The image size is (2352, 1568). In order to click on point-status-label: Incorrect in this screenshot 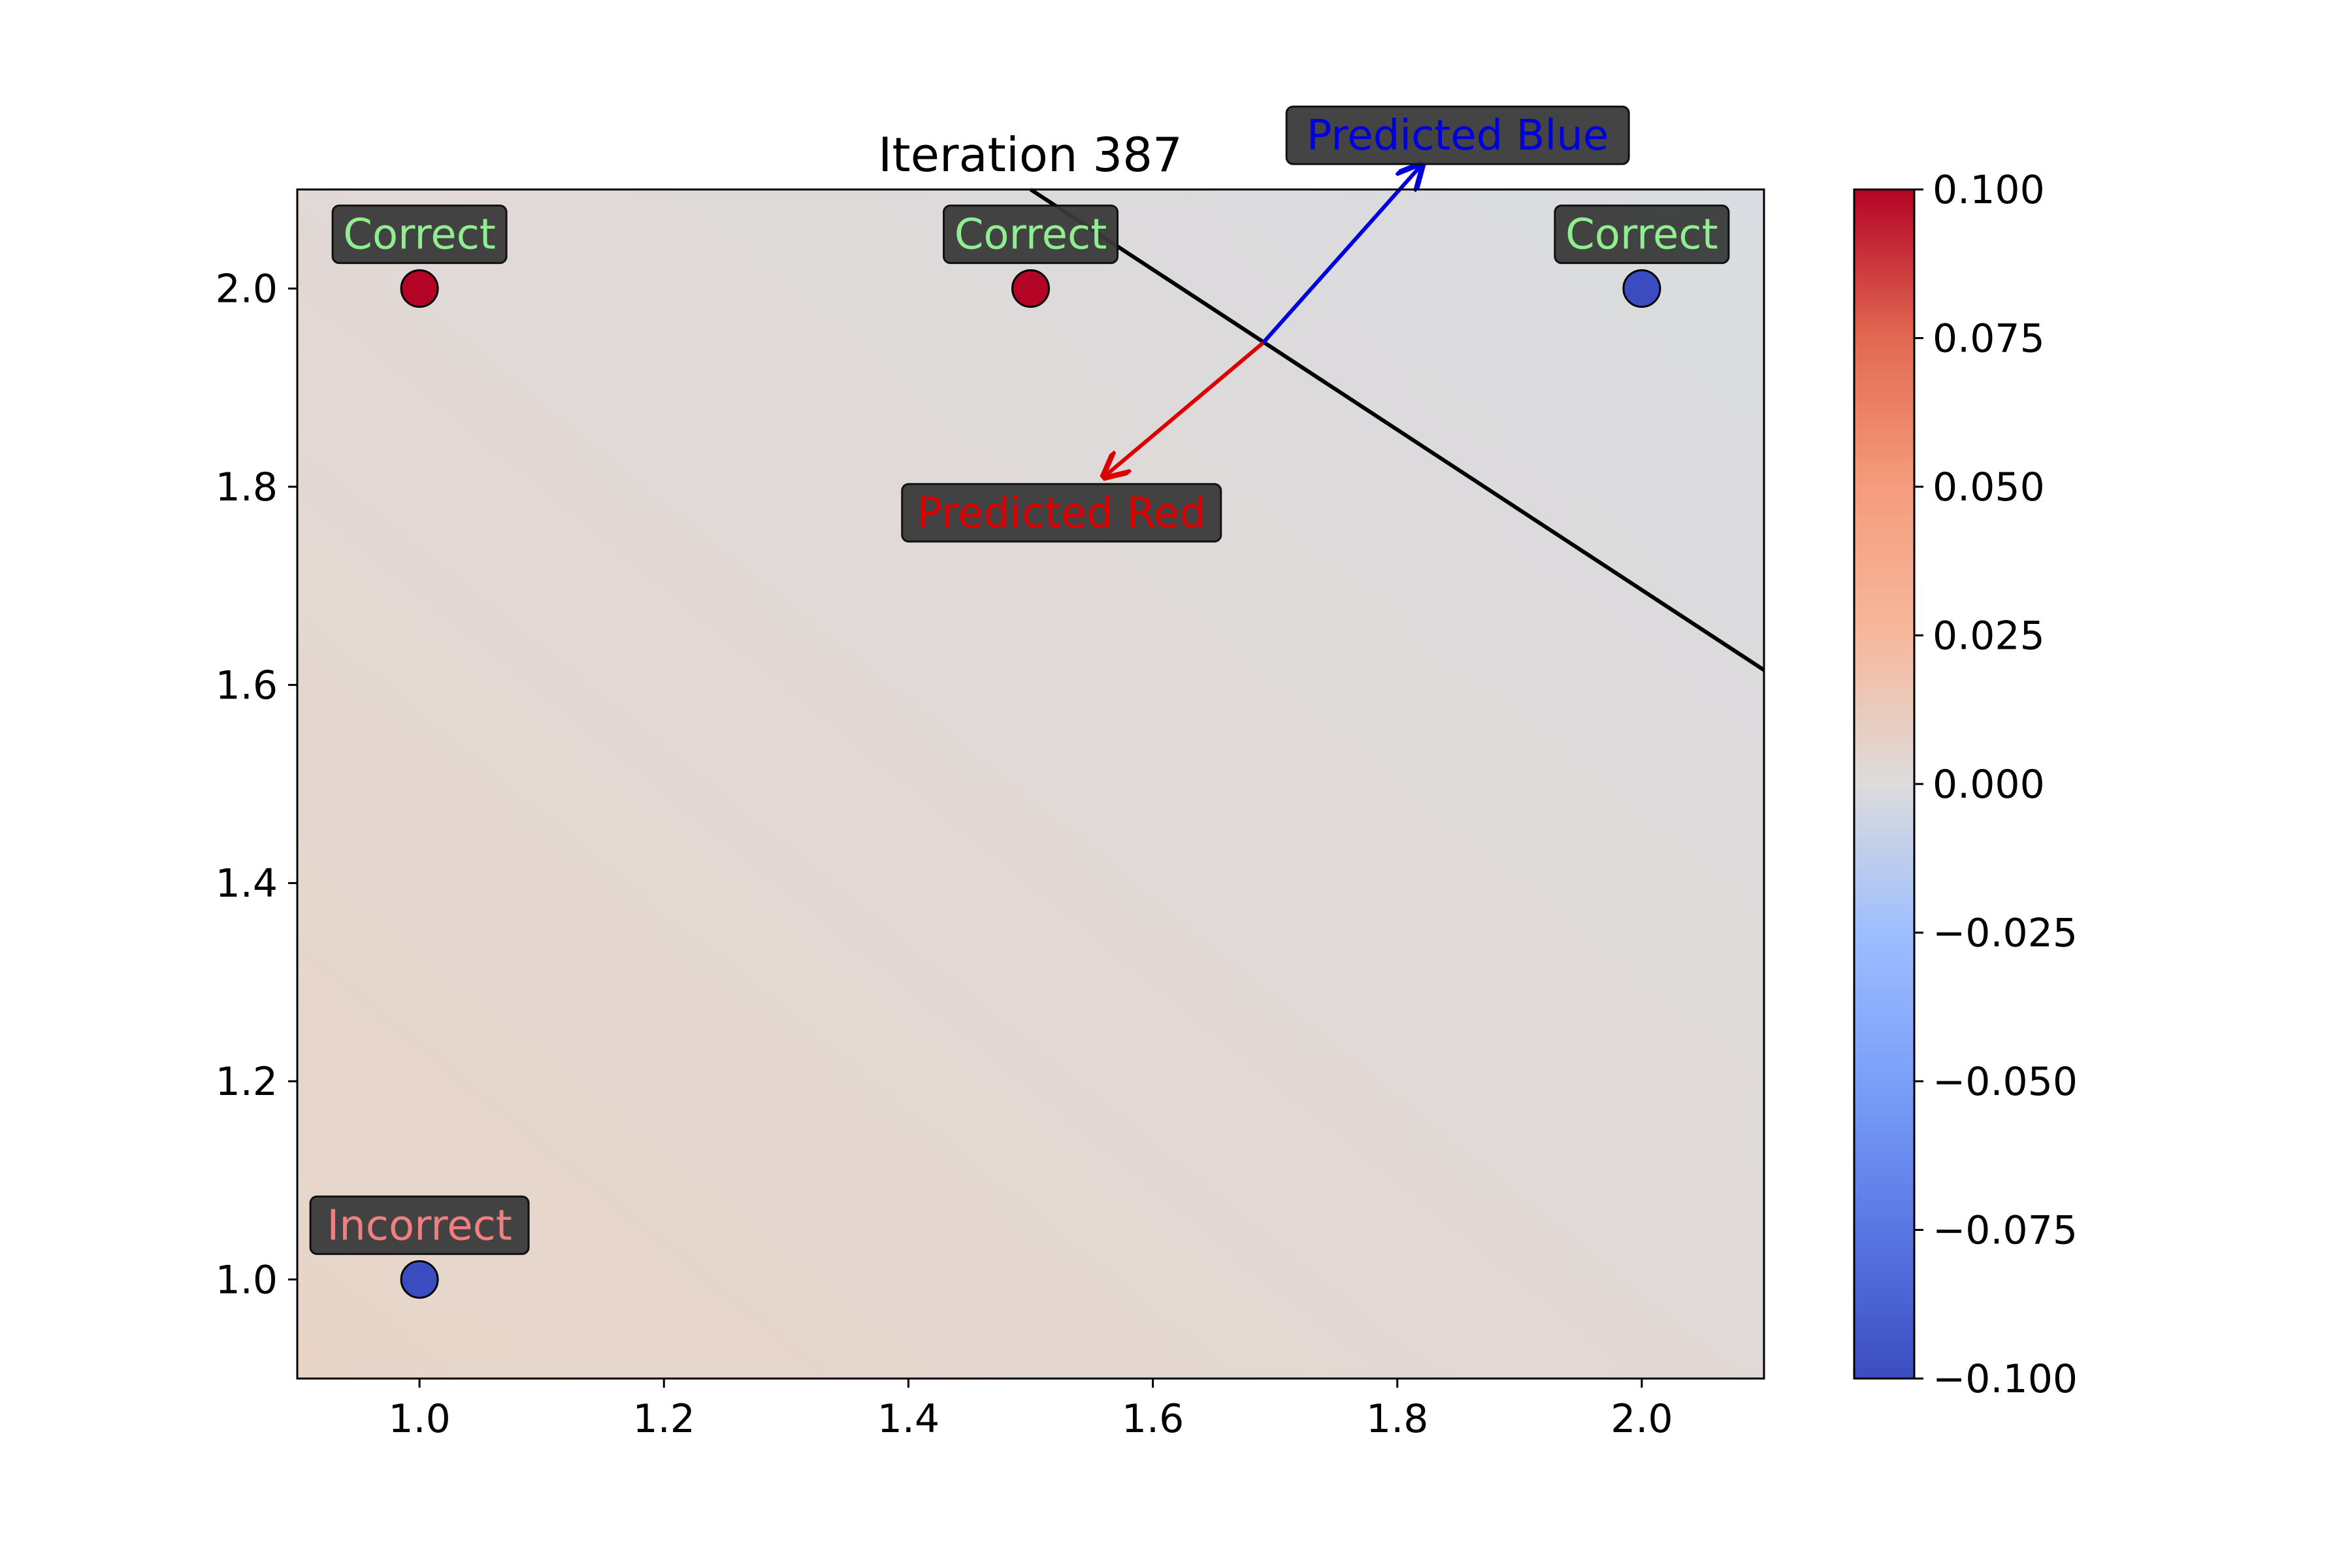, I will do `click(419, 1225)`.